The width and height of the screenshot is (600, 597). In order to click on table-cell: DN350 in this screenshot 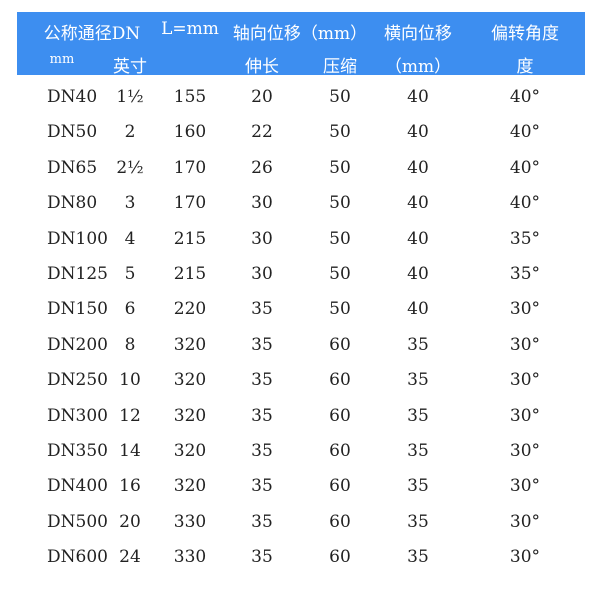, I will do `click(77, 451)`.